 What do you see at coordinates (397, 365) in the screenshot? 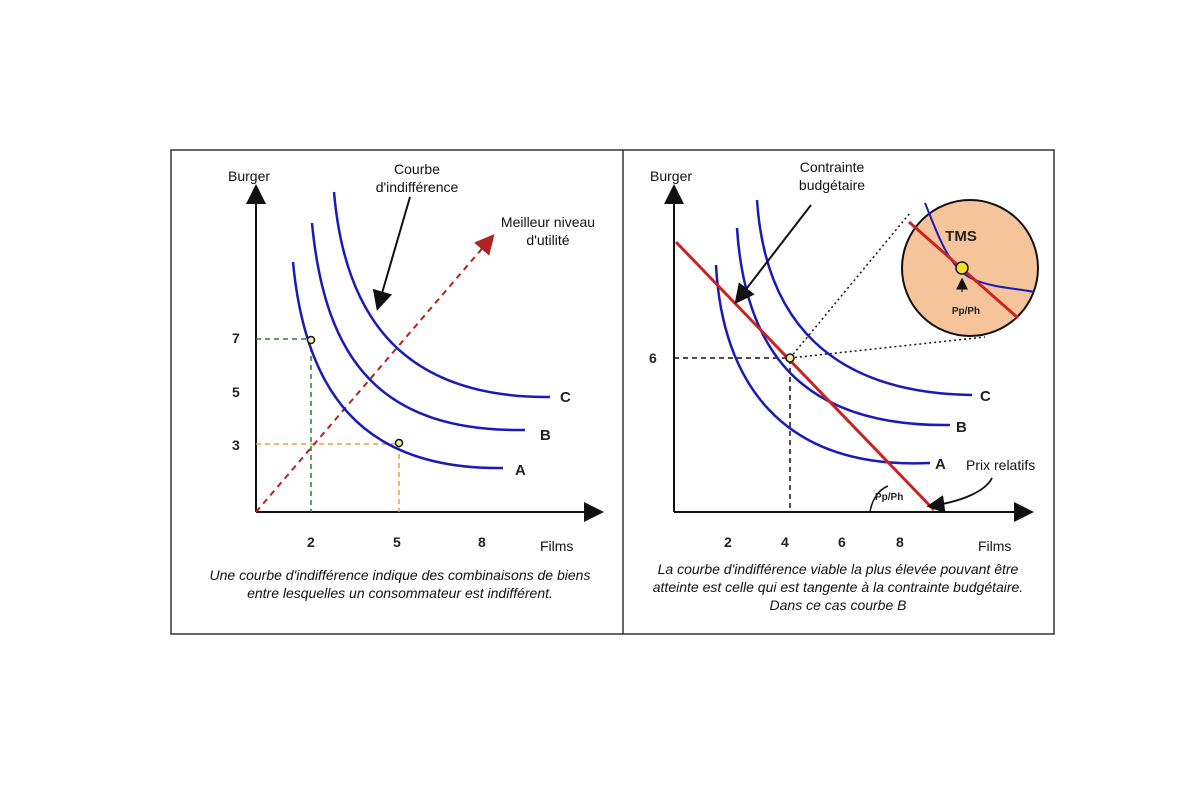
I see `indifference-curve-a` at bounding box center [397, 365].